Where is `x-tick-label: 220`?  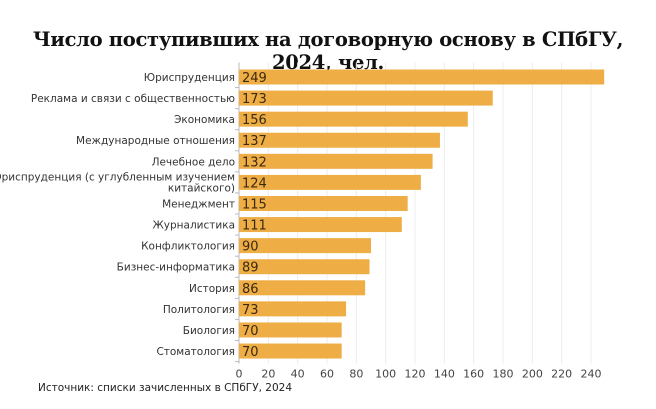 x-tick-label: 220 is located at coordinates (561, 374).